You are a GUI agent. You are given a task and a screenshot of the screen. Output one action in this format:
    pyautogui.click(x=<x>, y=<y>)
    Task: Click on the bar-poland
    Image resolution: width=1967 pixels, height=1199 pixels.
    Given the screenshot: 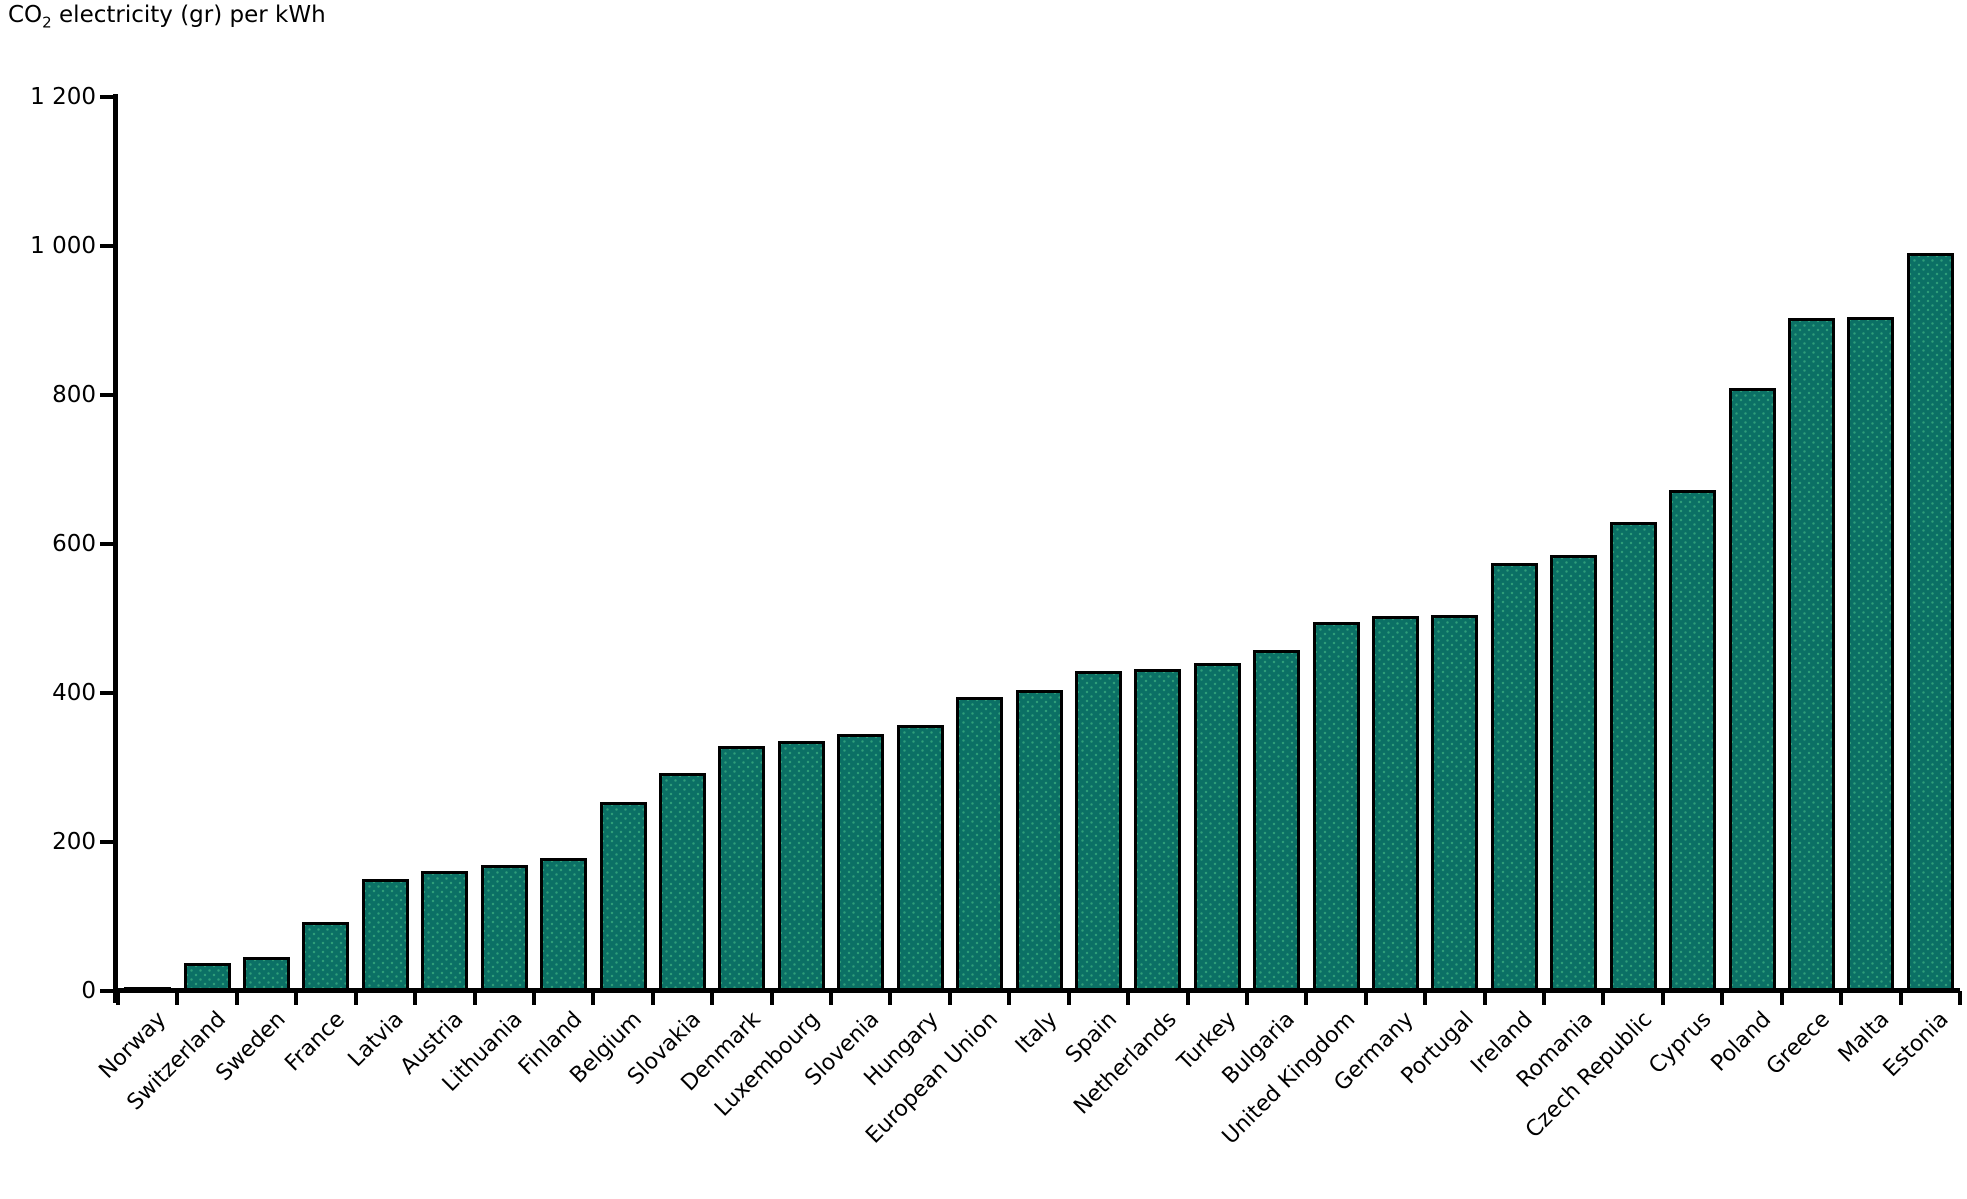 What is the action you would take?
    pyautogui.click(x=1752, y=689)
    